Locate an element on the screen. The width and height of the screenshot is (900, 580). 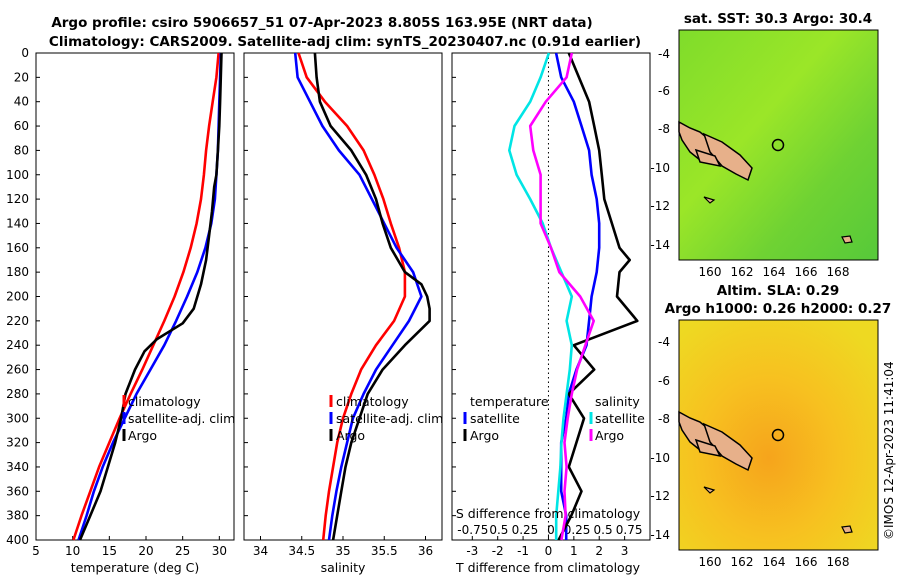
s-difference-xlabel: S difference from climatology is located at coordinates (548, 513).